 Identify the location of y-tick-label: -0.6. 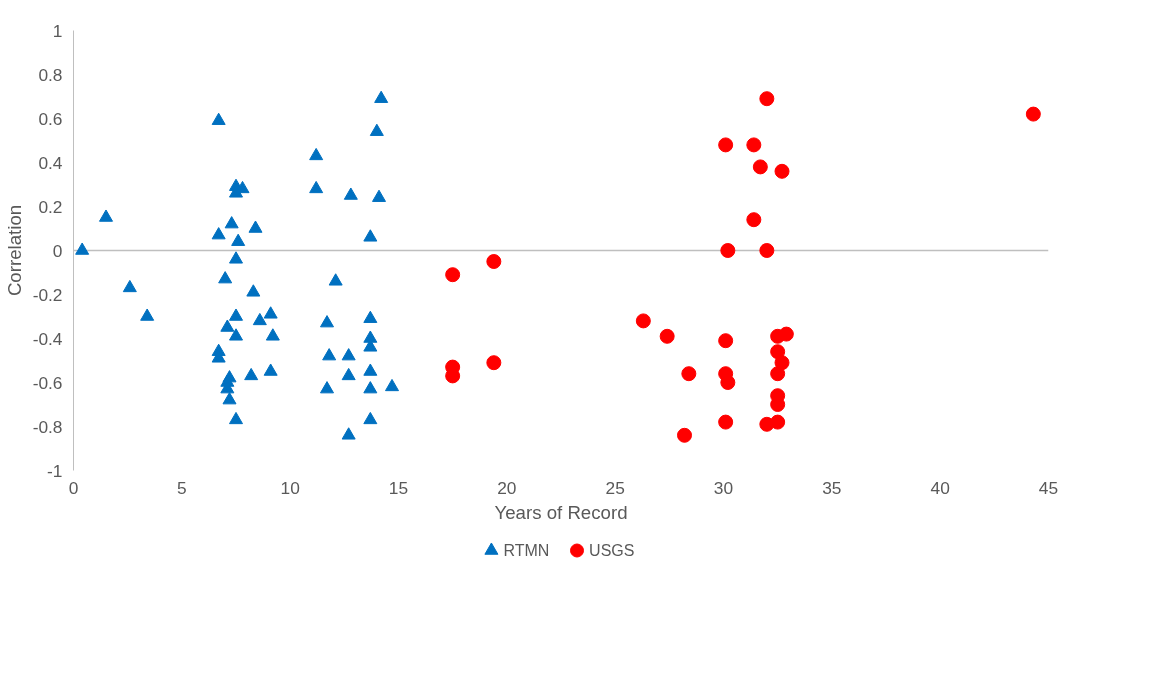
(47, 382).